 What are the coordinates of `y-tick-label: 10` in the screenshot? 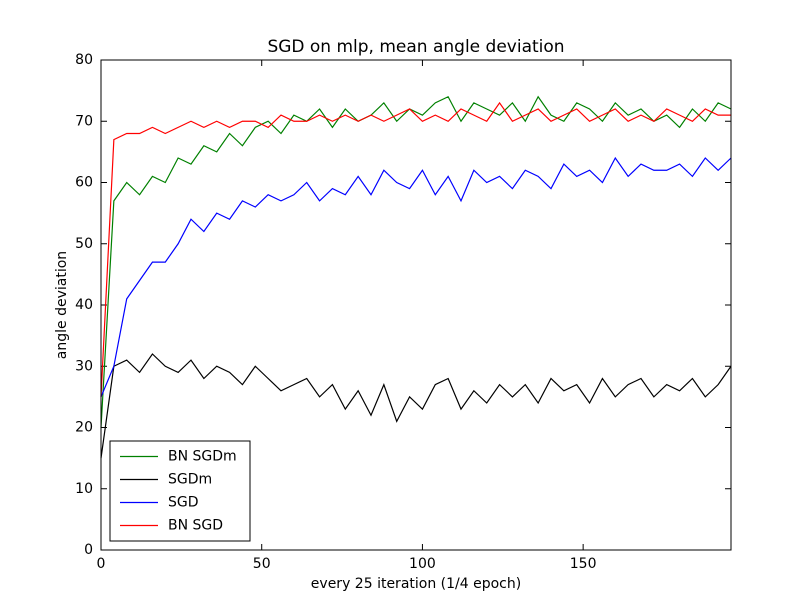 It's located at (84, 489).